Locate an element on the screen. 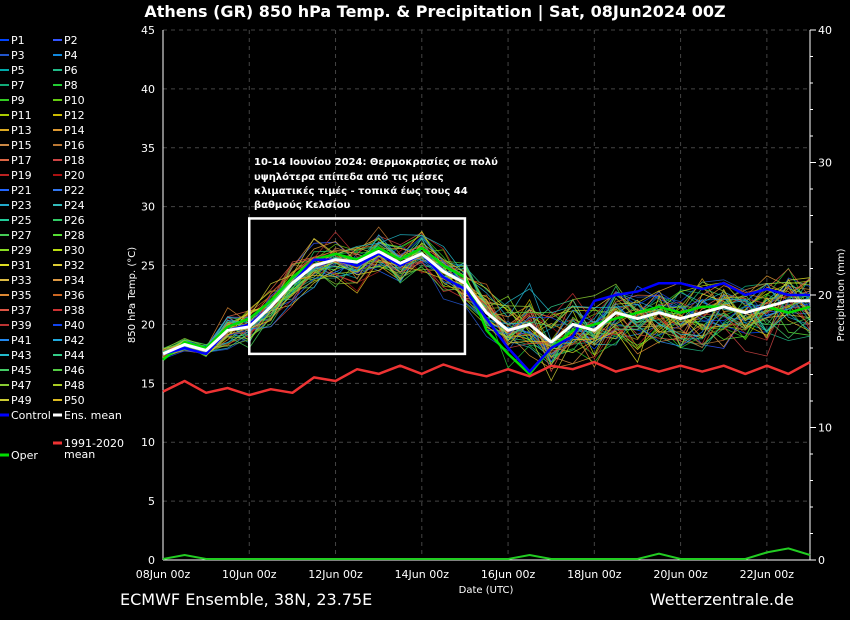  legend-item-p10-label: P10 is located at coordinates (74, 100).